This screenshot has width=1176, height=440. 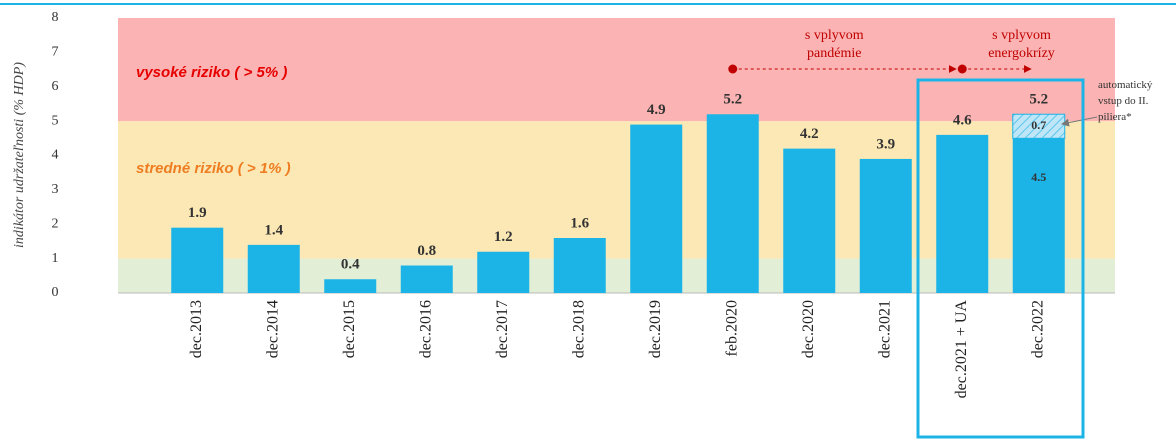 What do you see at coordinates (196, 329) in the screenshot?
I see `x-tick-label: dec.2013` at bounding box center [196, 329].